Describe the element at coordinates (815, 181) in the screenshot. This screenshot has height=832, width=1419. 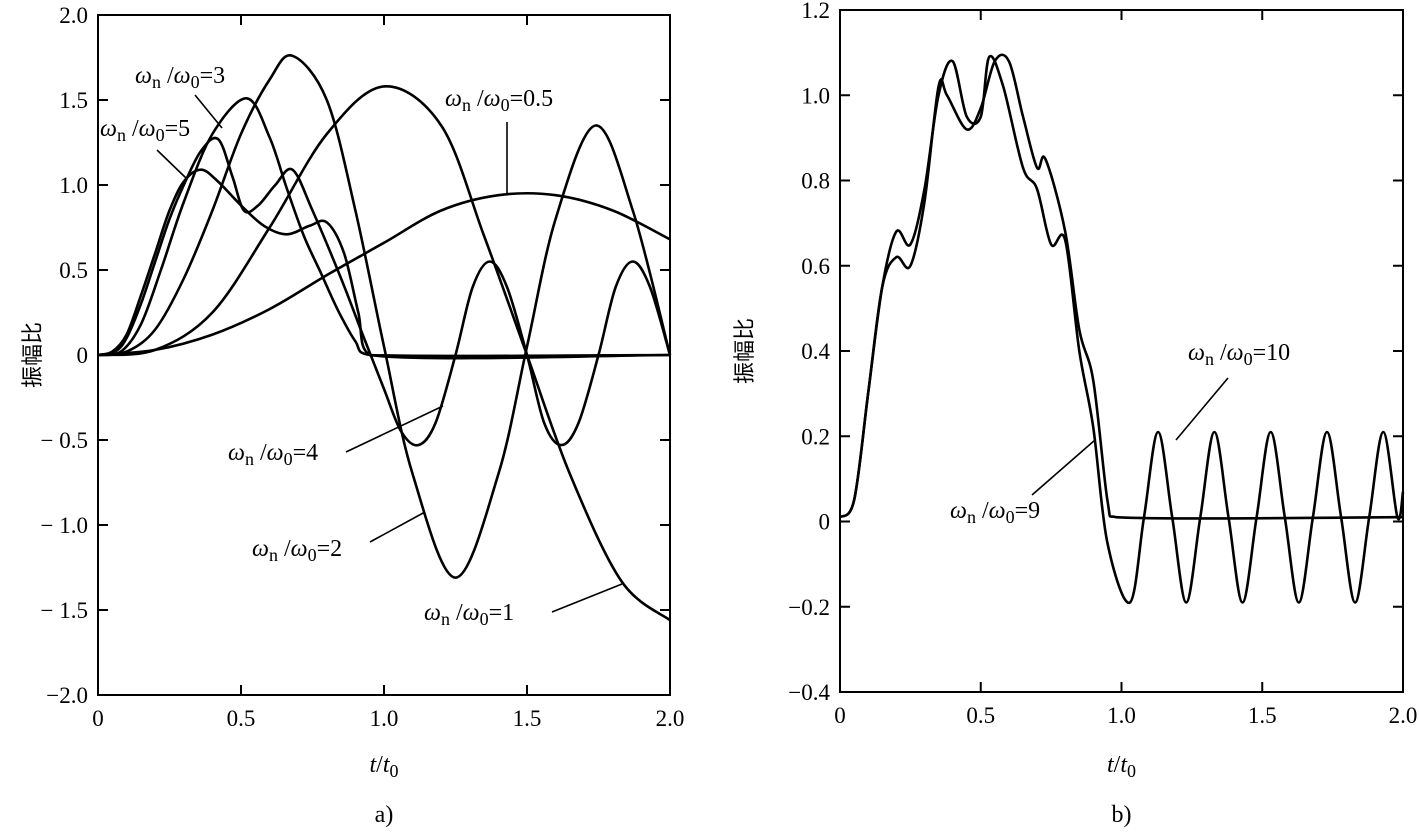
I see `y-tick-label: 0.8` at that location.